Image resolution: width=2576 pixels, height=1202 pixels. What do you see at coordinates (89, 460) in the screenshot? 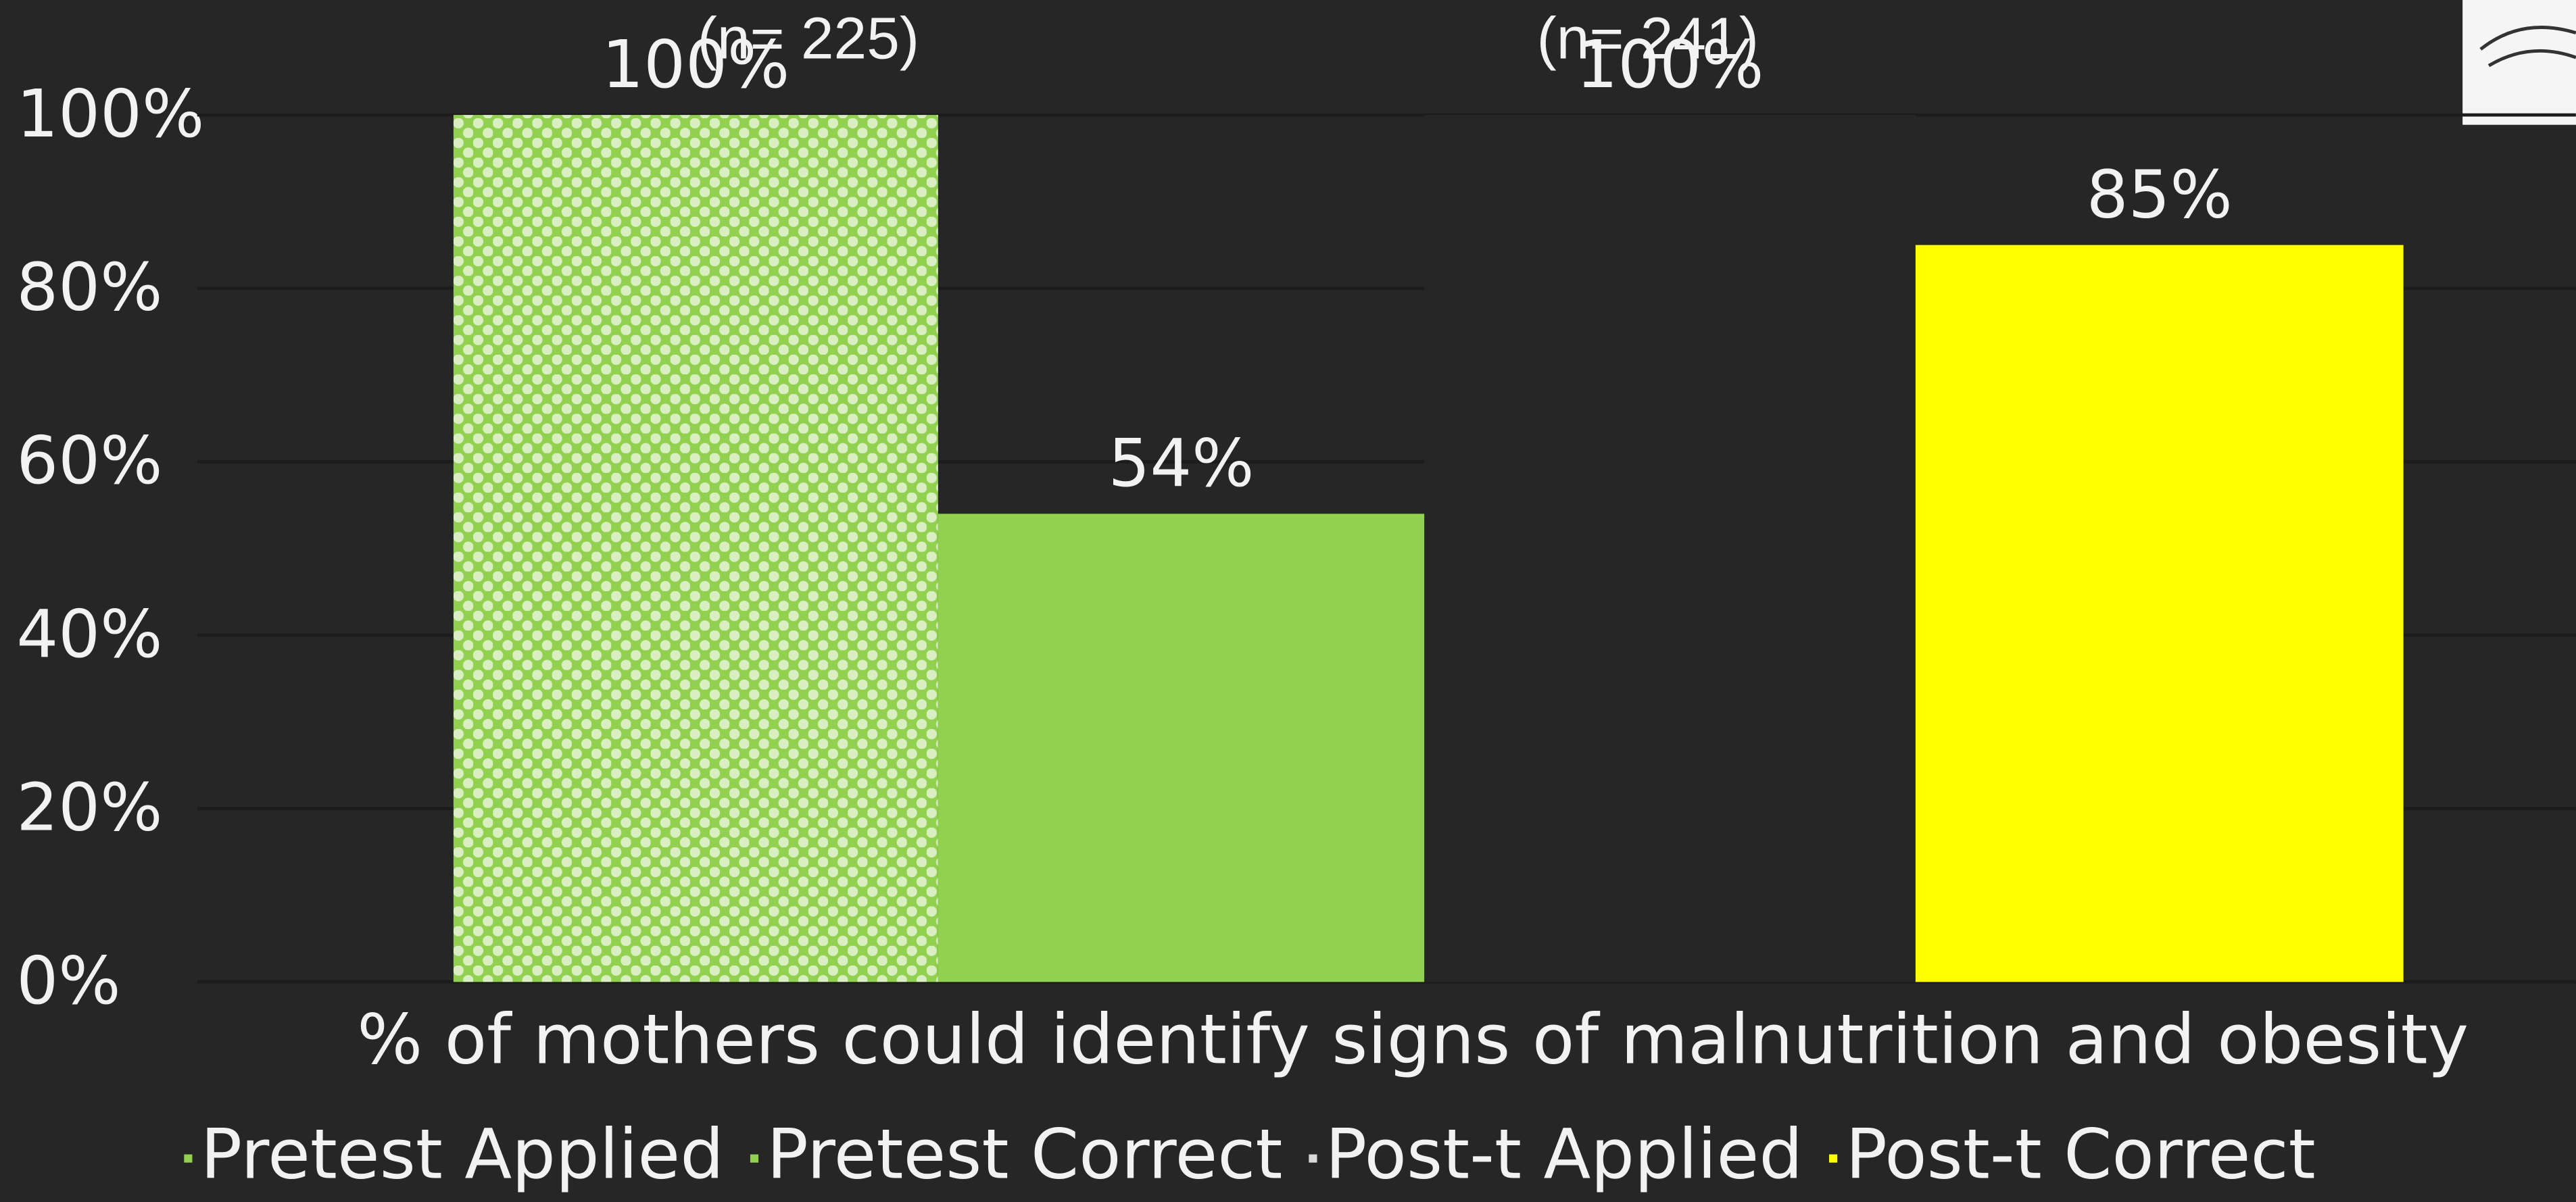
I see `y-tick-label: 60%` at bounding box center [89, 460].